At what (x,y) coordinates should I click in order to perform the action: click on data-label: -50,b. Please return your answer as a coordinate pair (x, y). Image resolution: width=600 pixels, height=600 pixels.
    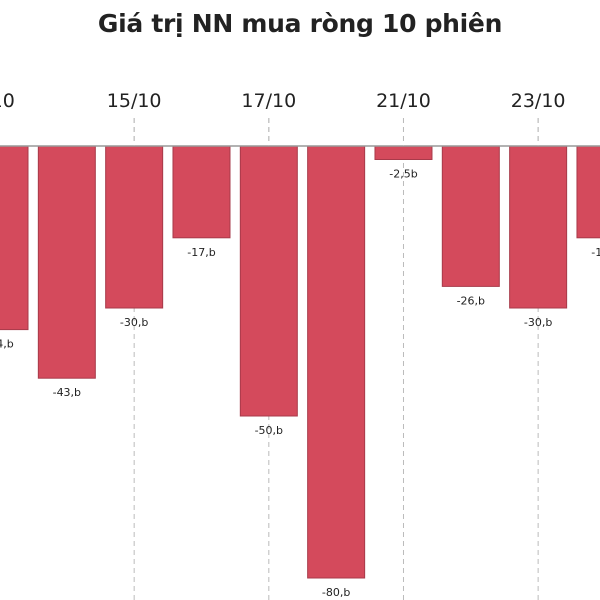
    Looking at the image, I should click on (269, 430).